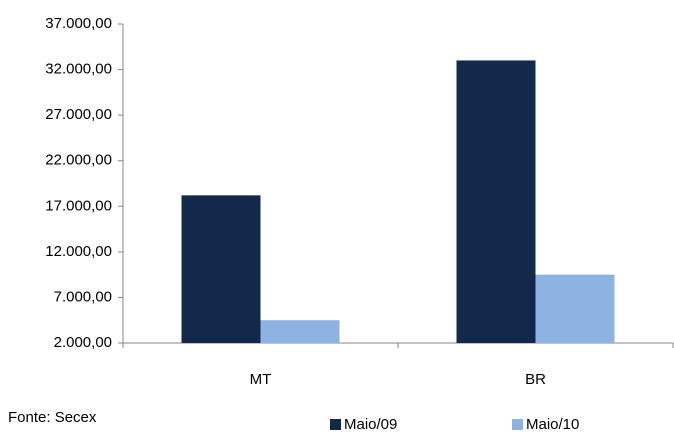 This screenshot has width=674, height=432. Describe the element at coordinates (52, 417) in the screenshot. I see `source-note: Fonte: Secex` at that location.